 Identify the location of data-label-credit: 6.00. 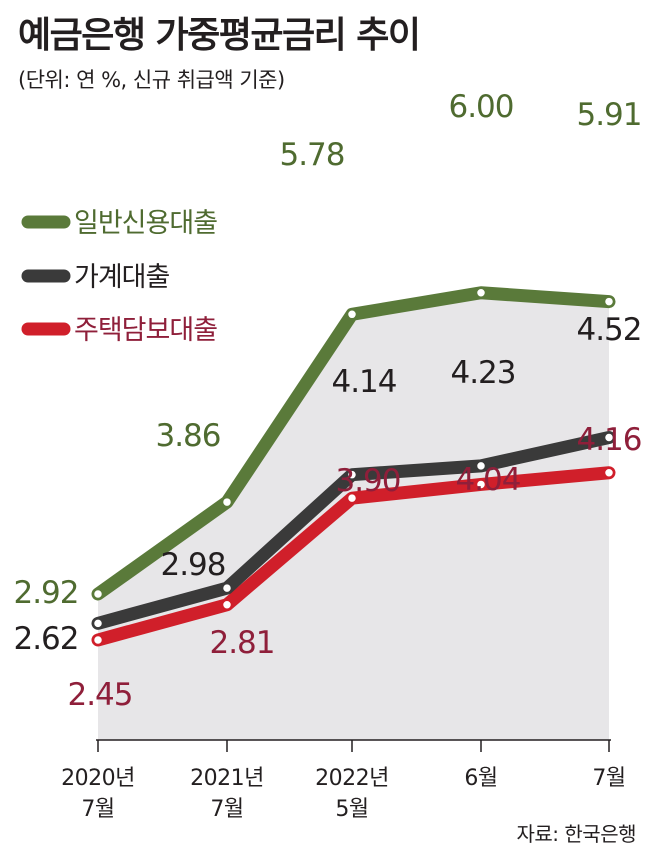
(480, 107).